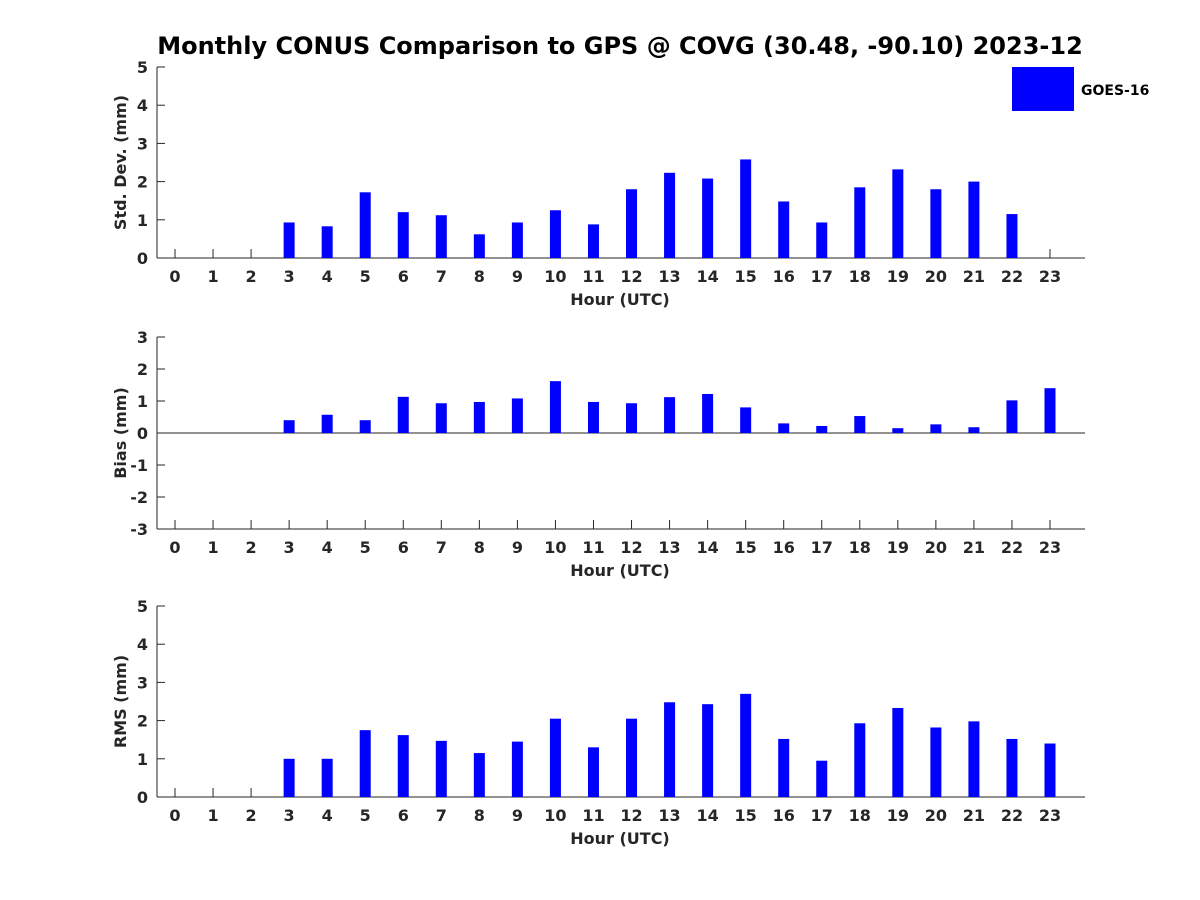 This screenshot has height=900, width=1200. What do you see at coordinates (1080, 89) in the screenshot?
I see `legend: GOES-16` at bounding box center [1080, 89].